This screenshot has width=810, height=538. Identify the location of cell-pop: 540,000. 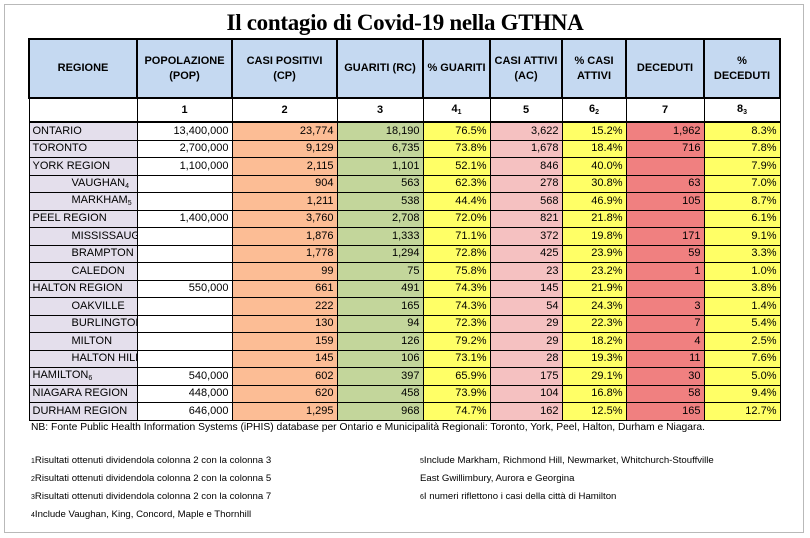
(184, 376).